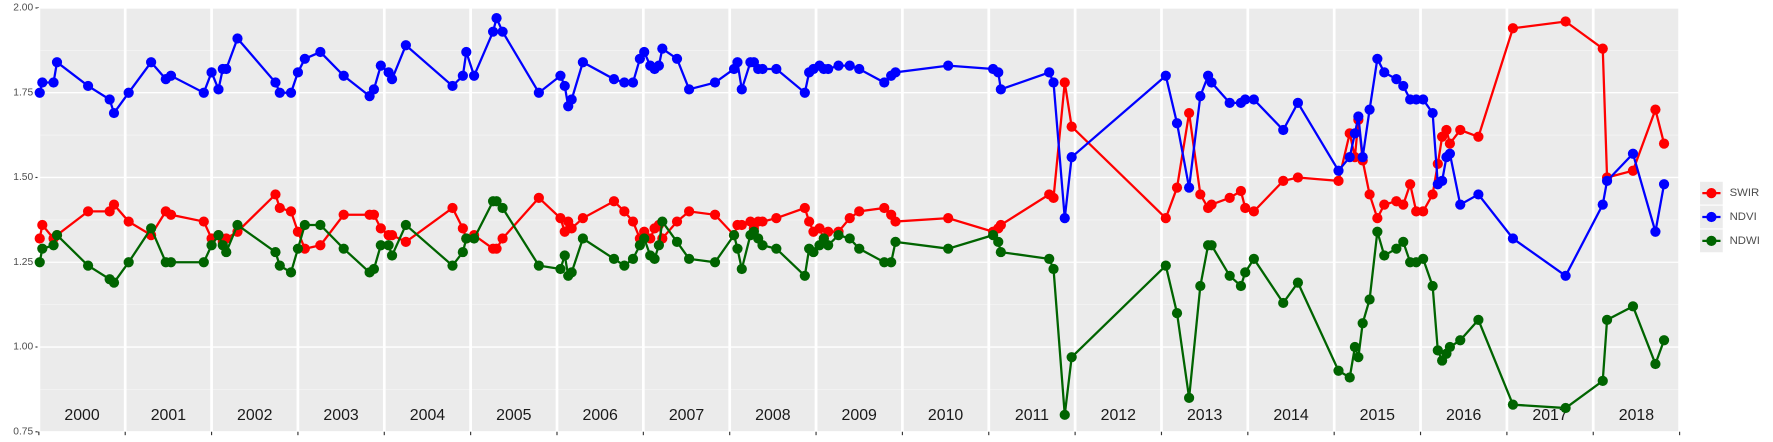 The image size is (1773, 442). I want to click on legend-label: NDWI, so click(1745, 241).